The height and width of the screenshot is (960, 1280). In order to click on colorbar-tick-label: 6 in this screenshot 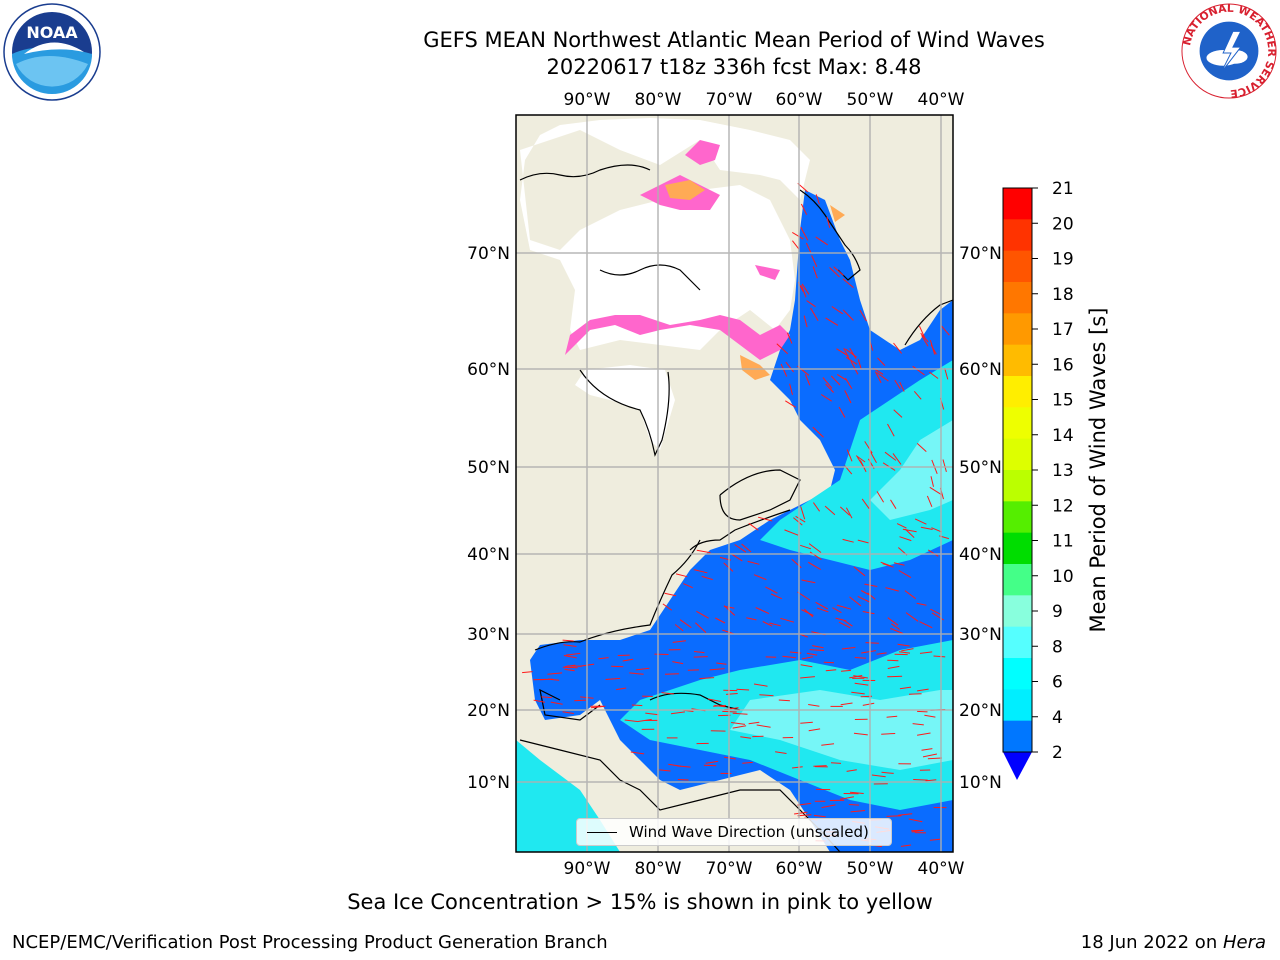, I will do `click(1057, 683)`.